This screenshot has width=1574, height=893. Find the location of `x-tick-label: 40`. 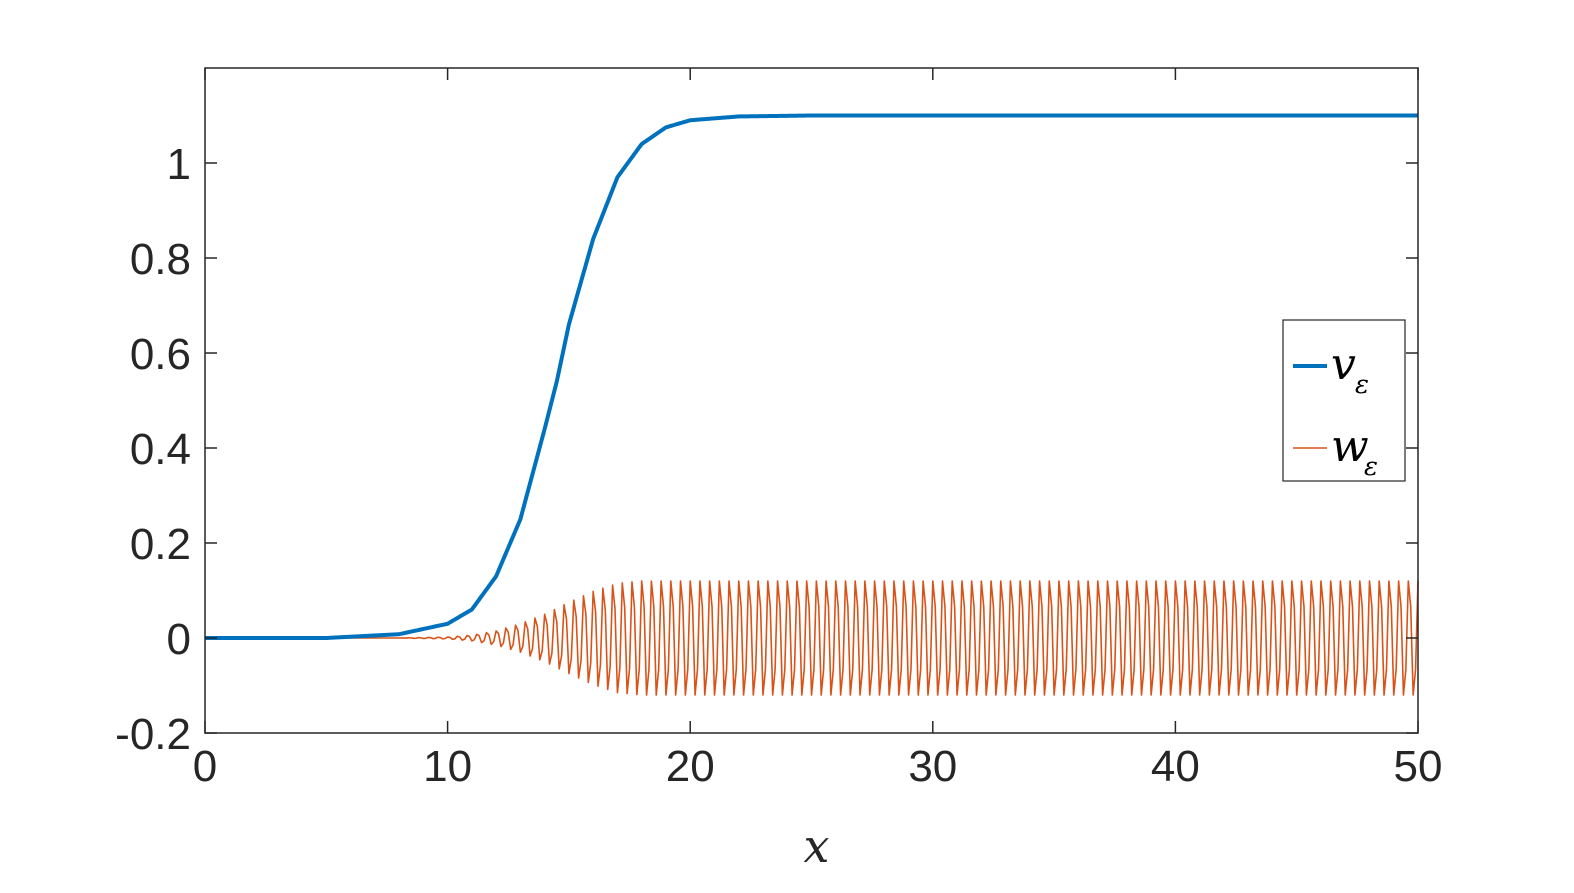

x-tick-label: 40 is located at coordinates (1175, 766).